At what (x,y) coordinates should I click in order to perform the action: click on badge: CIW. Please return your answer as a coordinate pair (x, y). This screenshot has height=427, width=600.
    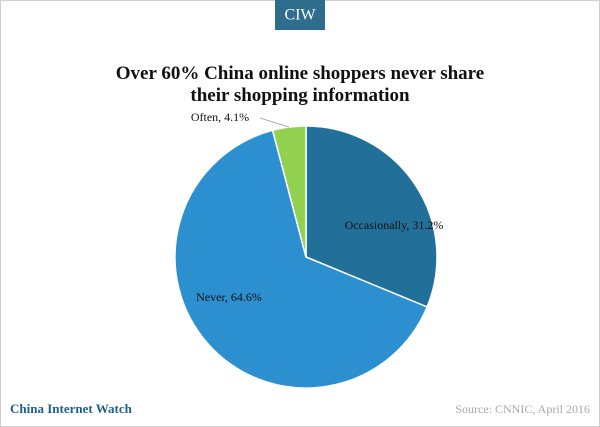
    Looking at the image, I should click on (300, 15).